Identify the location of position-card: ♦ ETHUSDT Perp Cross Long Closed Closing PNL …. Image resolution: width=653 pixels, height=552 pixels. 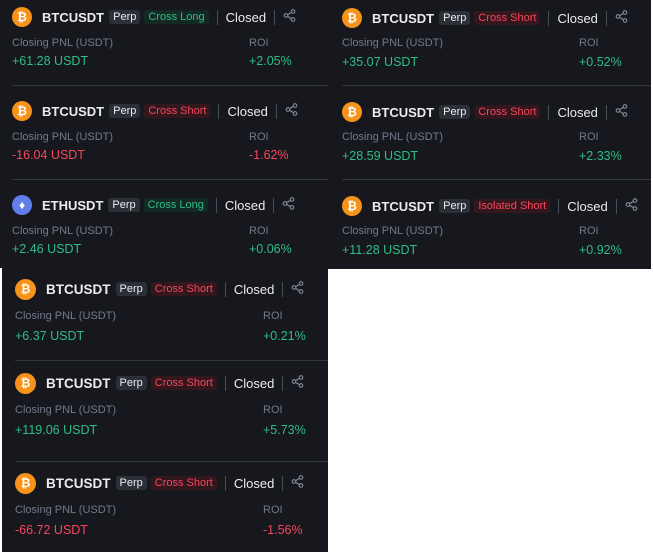
(164, 228).